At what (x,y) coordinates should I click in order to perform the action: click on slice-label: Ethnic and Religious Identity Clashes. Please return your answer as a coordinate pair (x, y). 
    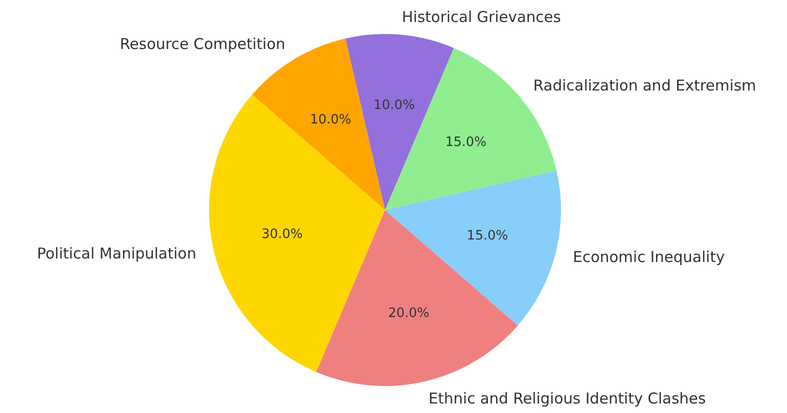
    Looking at the image, I should click on (567, 399).